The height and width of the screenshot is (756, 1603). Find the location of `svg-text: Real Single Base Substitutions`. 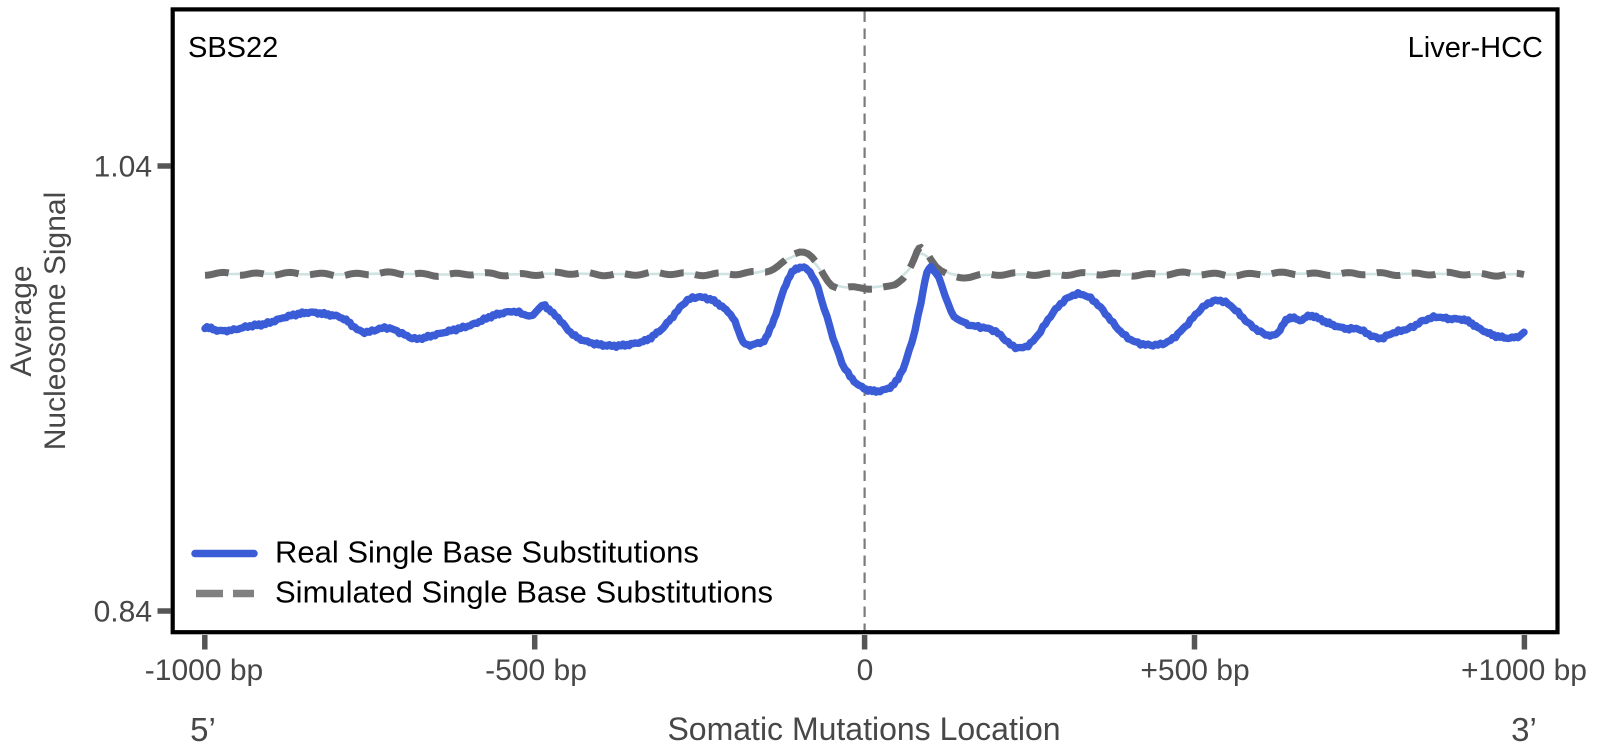

svg-text: Real Single Base Substitutions is located at coordinates (487, 552).